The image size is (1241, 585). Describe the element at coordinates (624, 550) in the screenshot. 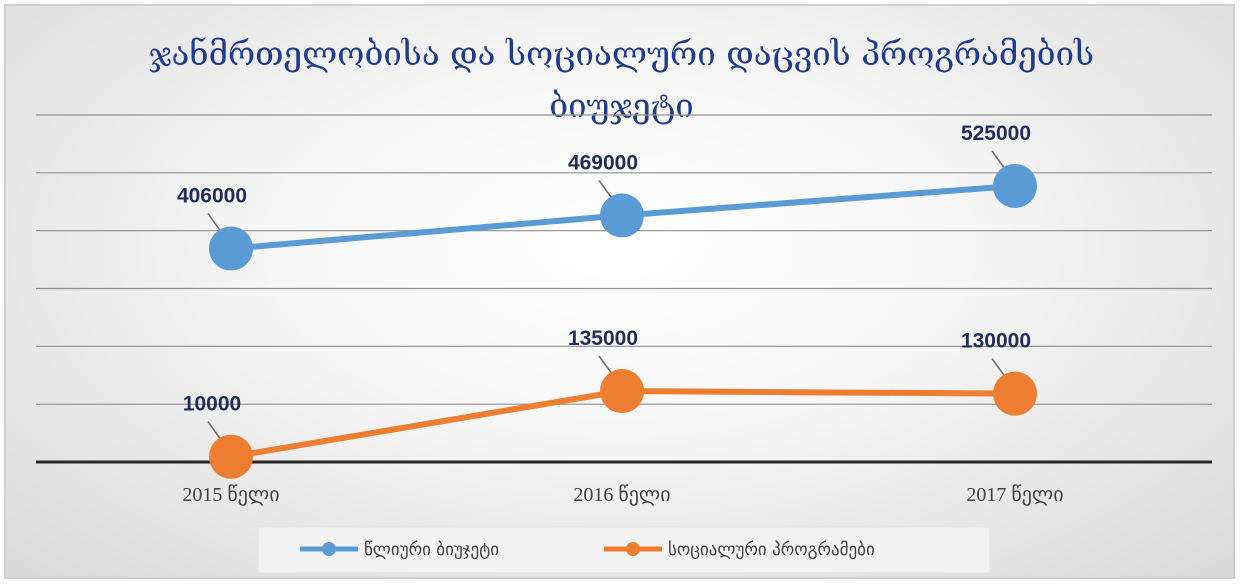

I see `legend: წლიური ბიუჯეტი სოციალური პროგრამები` at that location.